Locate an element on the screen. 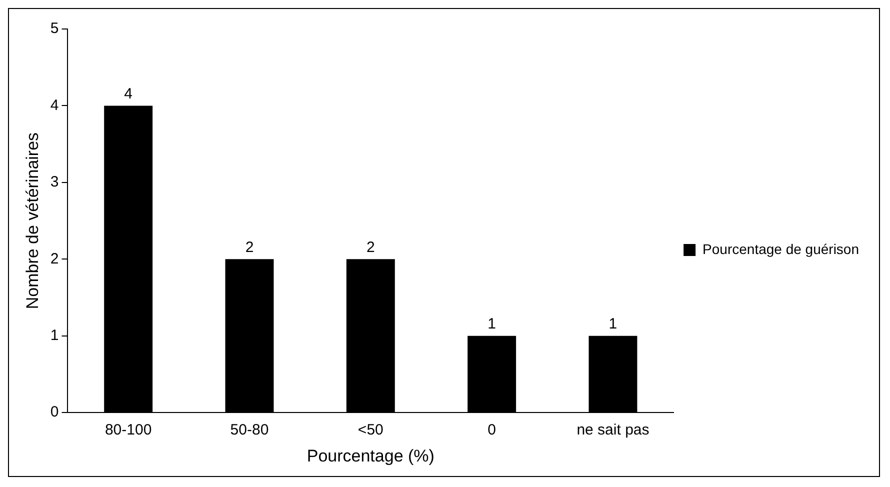  y-tick-label: 1 is located at coordinates (54, 335).